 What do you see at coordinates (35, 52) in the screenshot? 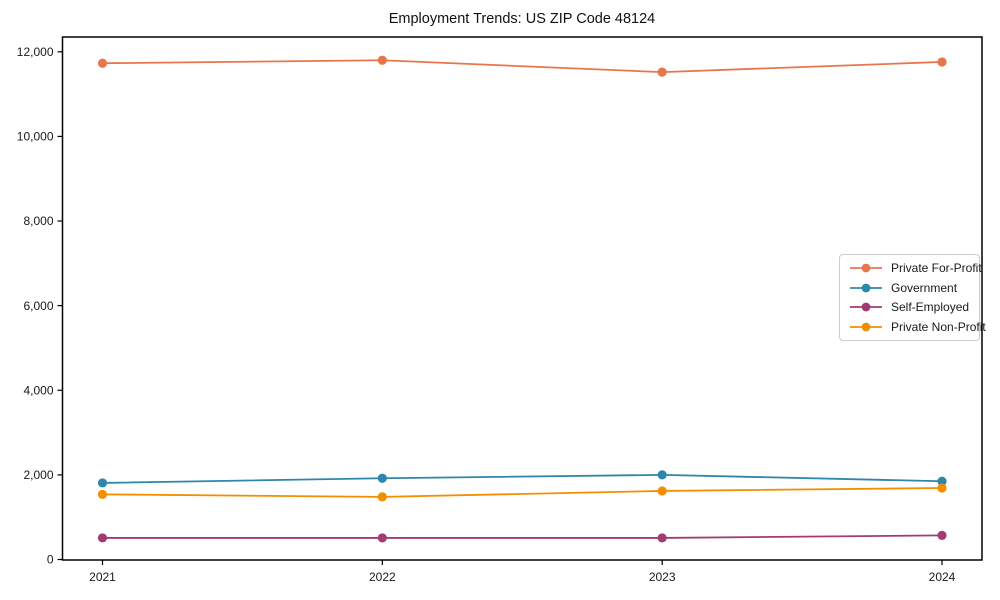
I see `y-tick-label: 12,000` at bounding box center [35, 52].